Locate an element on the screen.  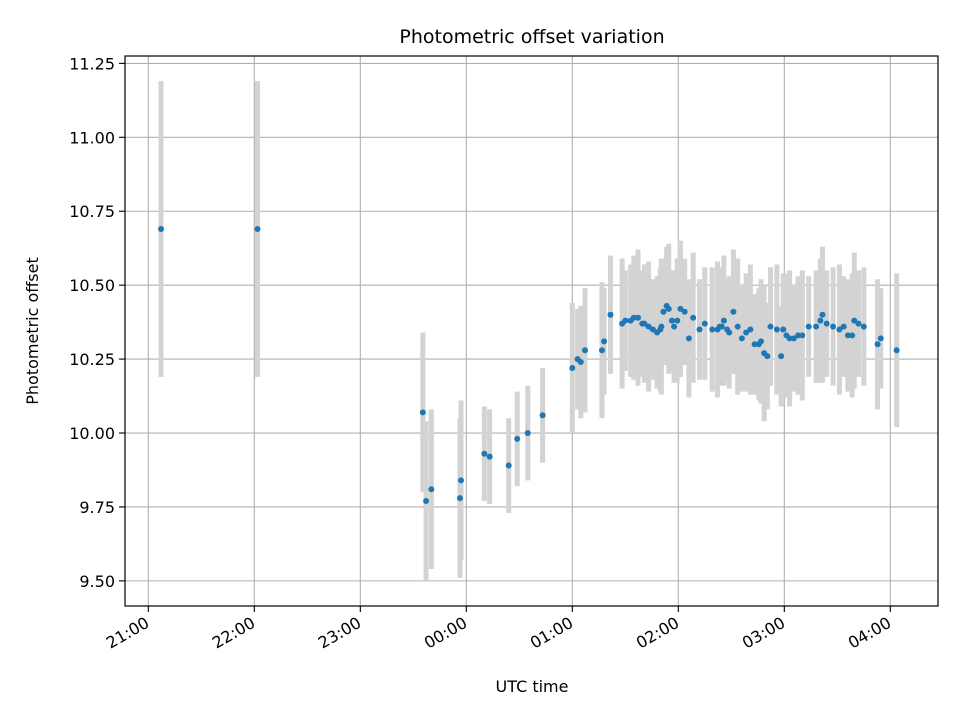
x-axis-label: UTC time is located at coordinates (532, 686).